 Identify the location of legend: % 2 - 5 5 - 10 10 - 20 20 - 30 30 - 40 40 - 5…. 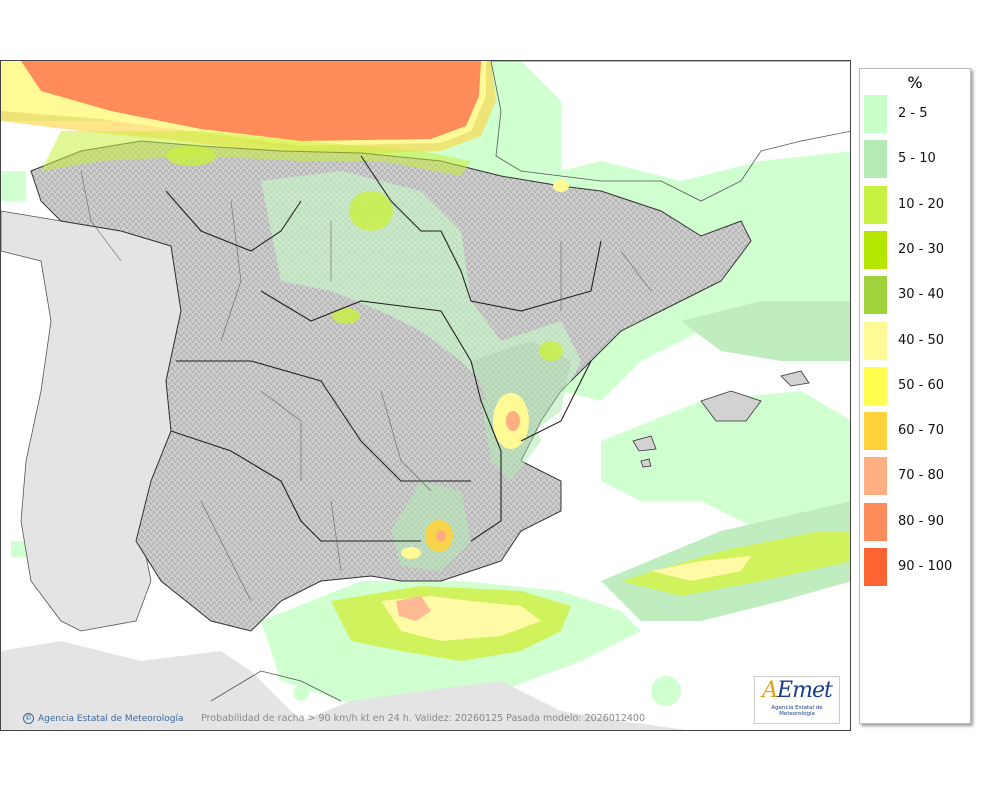
(915, 396).